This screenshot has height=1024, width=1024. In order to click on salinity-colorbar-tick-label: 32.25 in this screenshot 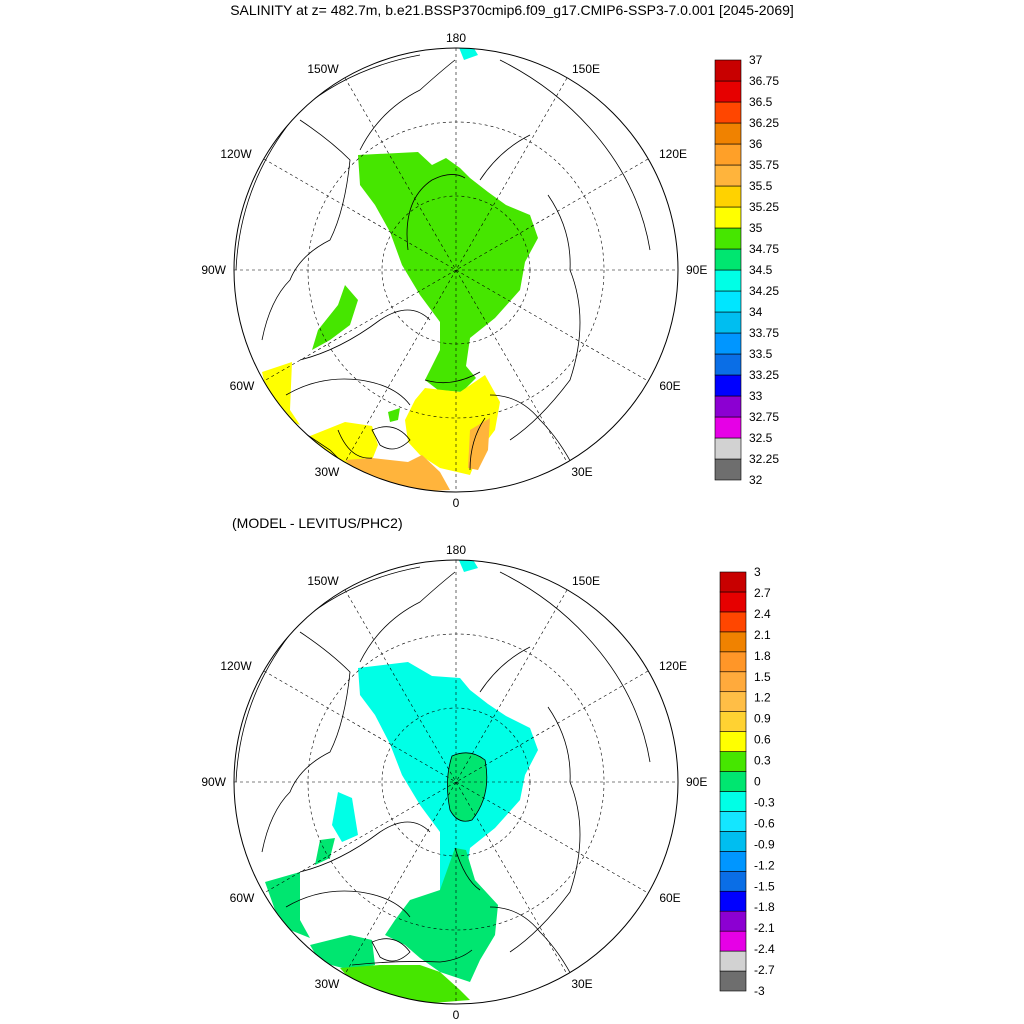, I will do `click(764, 459)`.